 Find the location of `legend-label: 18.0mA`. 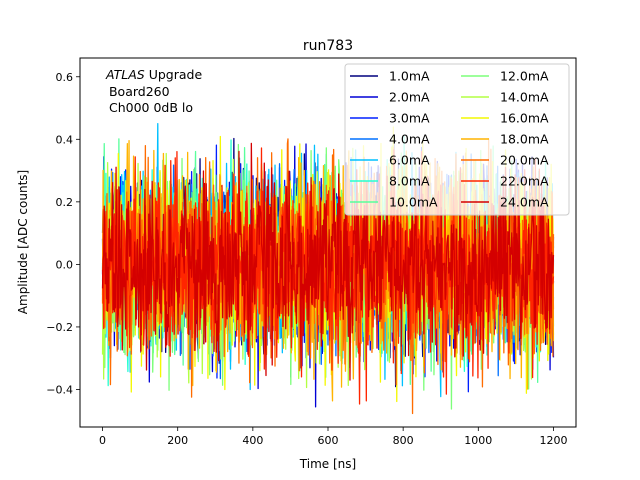

legend-label: 18.0mA is located at coordinates (524, 139).